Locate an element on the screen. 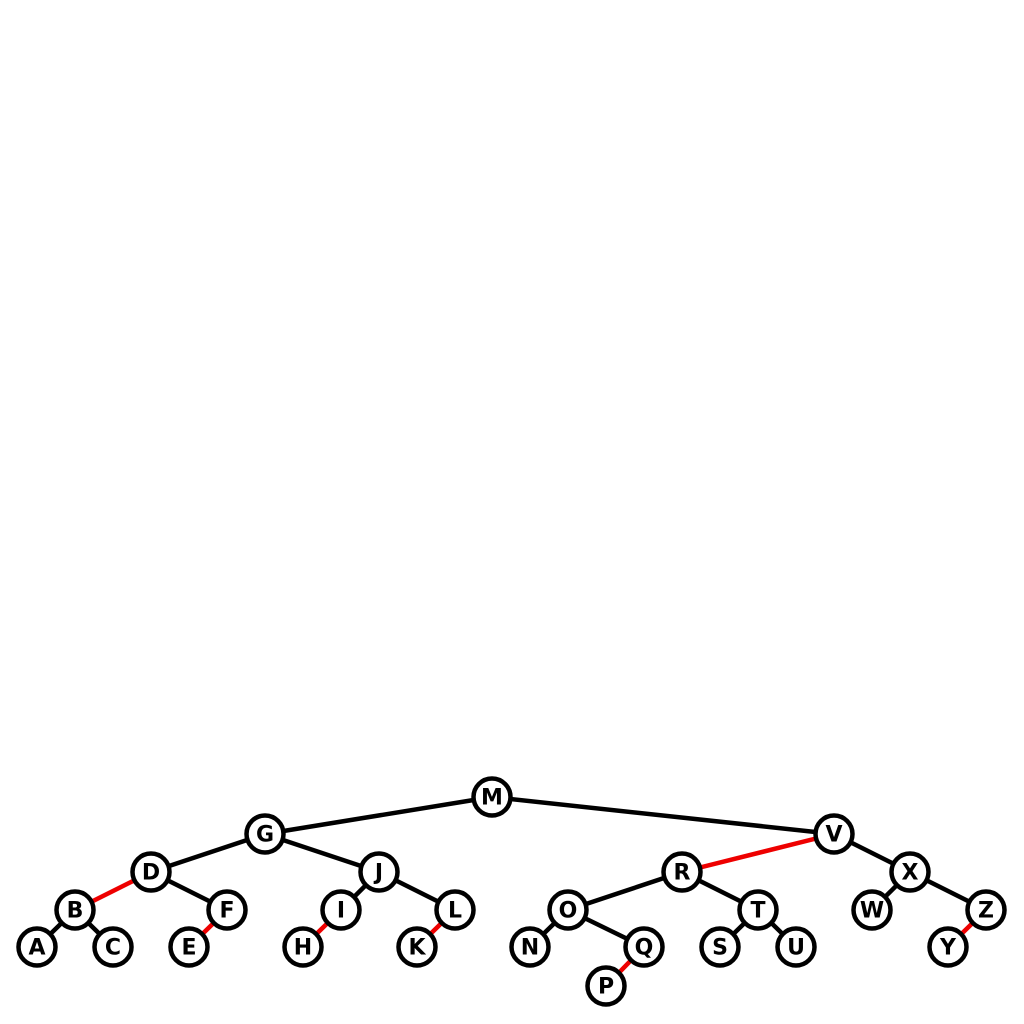 This screenshot has height=1024, width=1024. node-label: Y is located at coordinates (948, 948).